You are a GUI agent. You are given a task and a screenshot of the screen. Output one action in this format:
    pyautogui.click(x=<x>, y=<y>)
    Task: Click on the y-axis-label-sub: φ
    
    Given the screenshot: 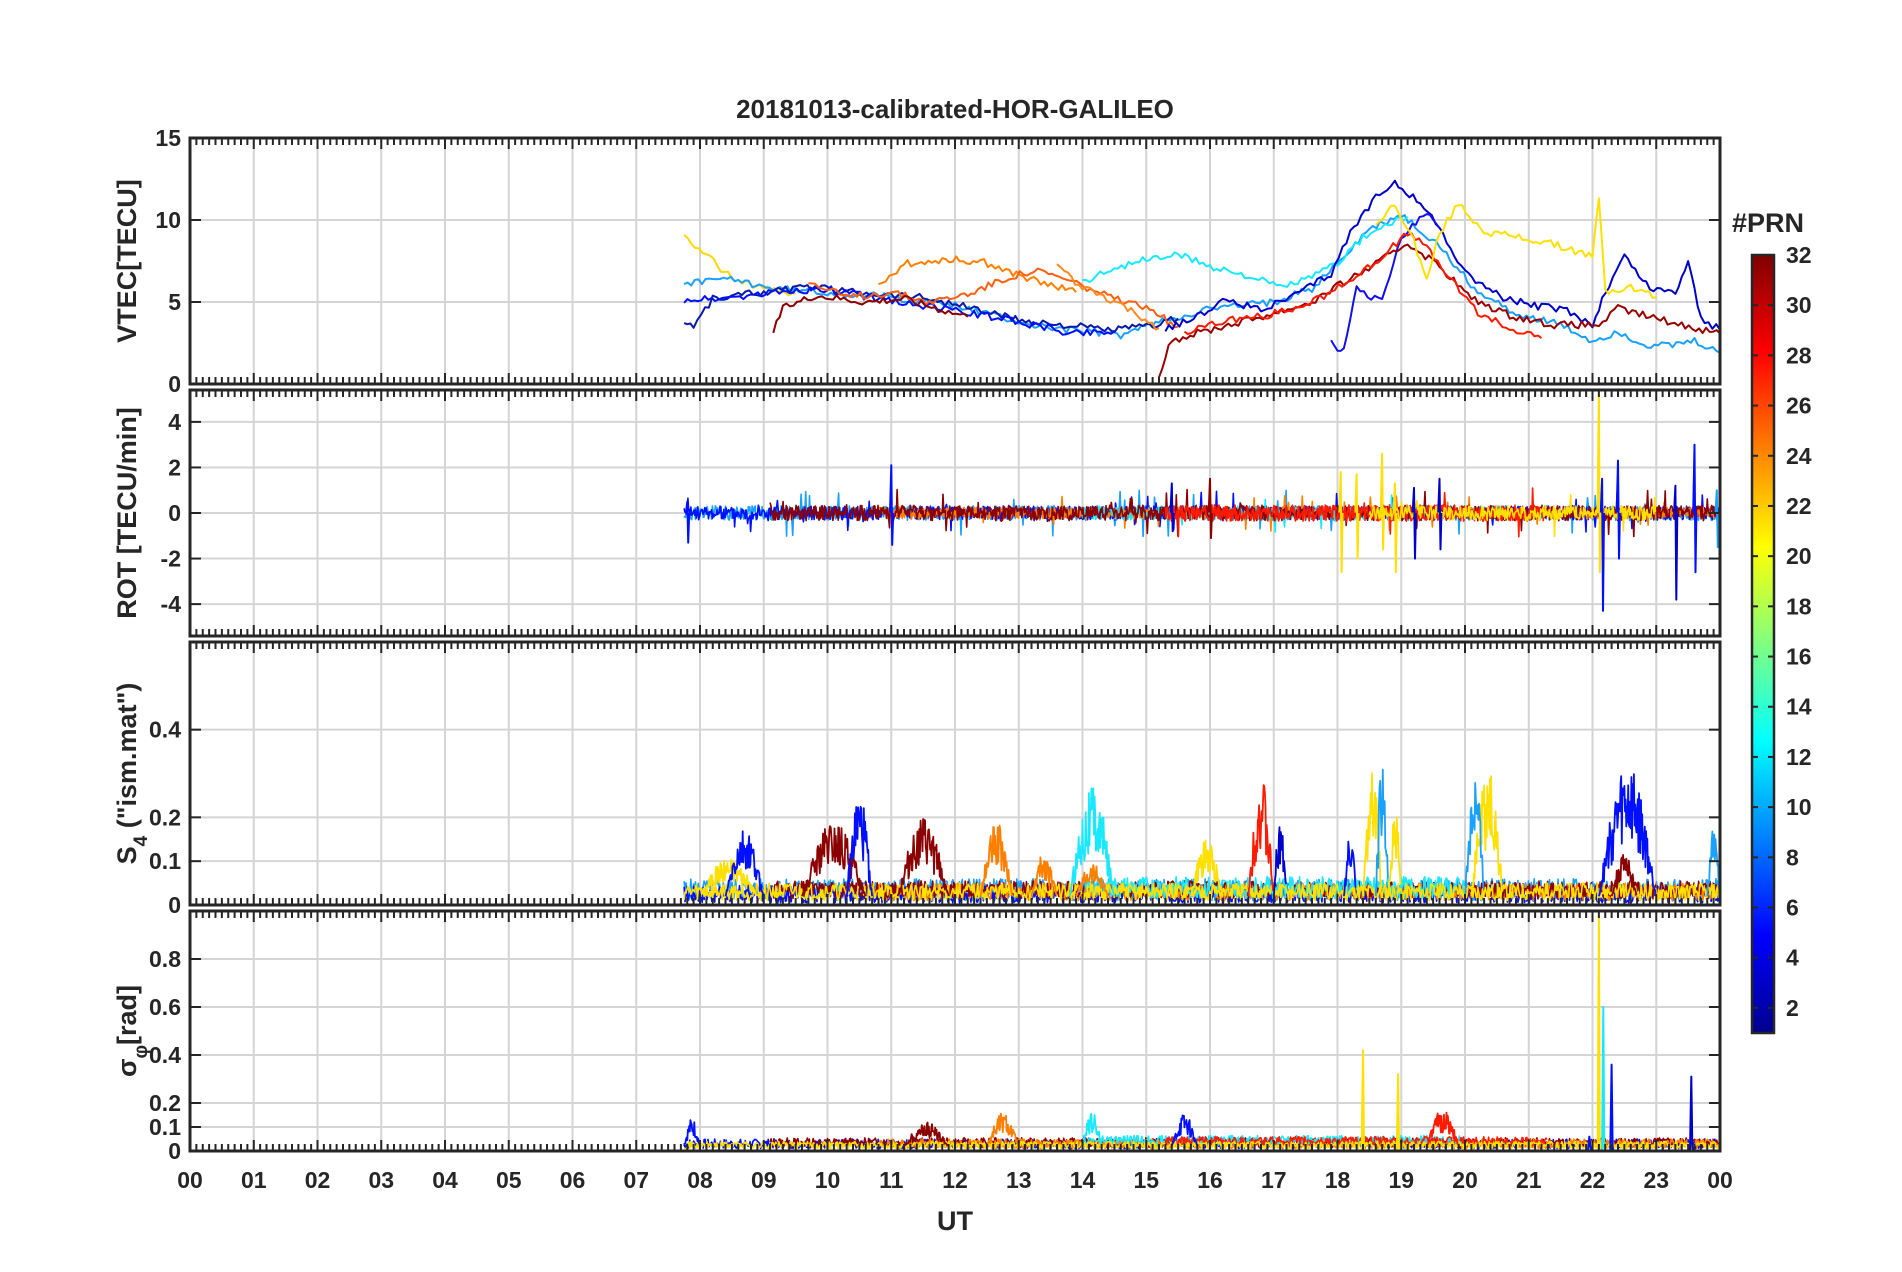 What is the action you would take?
    pyautogui.click(x=141, y=1052)
    